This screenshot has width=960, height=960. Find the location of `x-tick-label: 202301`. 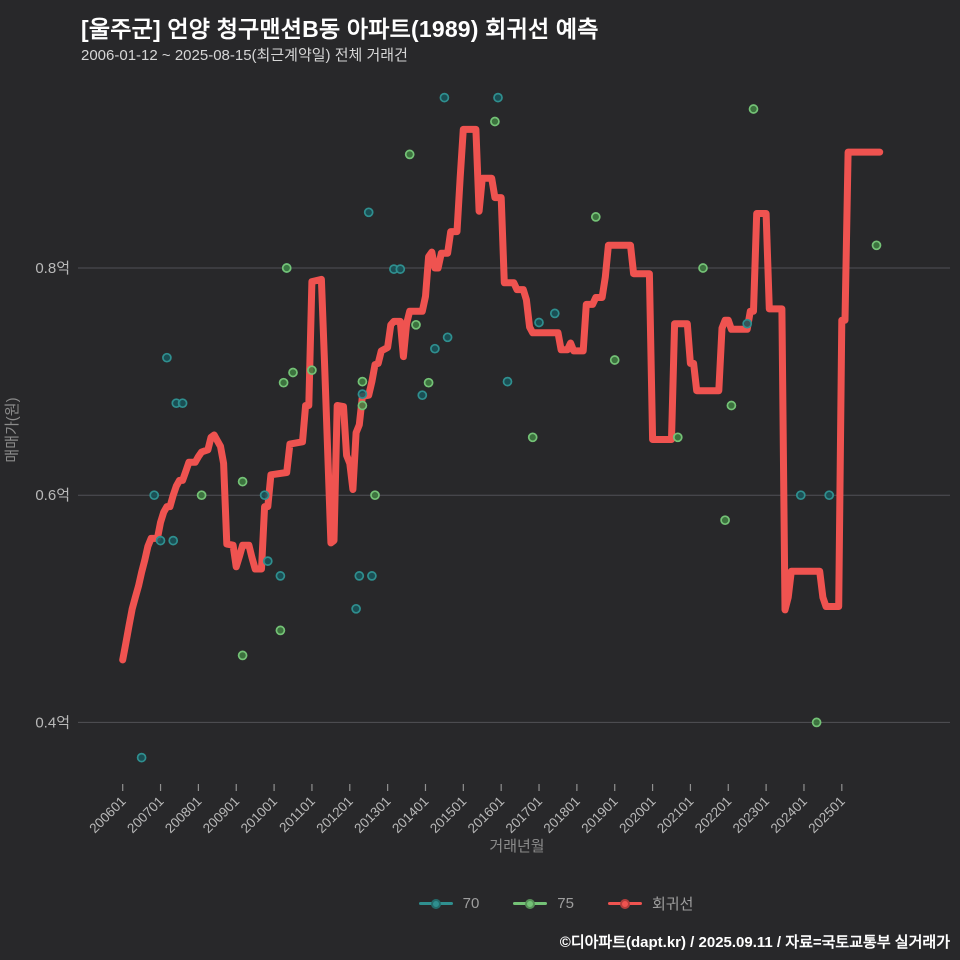

x-tick-label: 202301 is located at coordinates (751, 815).